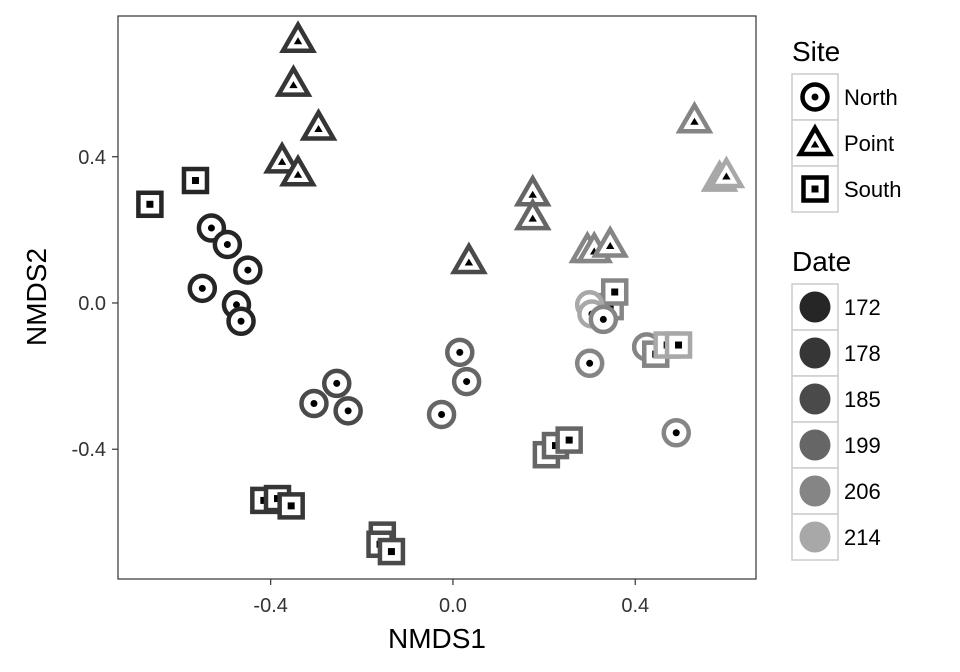  I want to click on legend-date-title: Date, so click(821, 261).